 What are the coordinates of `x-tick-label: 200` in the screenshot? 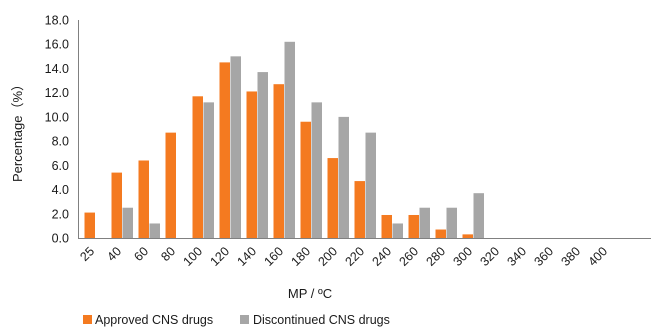 It's located at (327, 256).